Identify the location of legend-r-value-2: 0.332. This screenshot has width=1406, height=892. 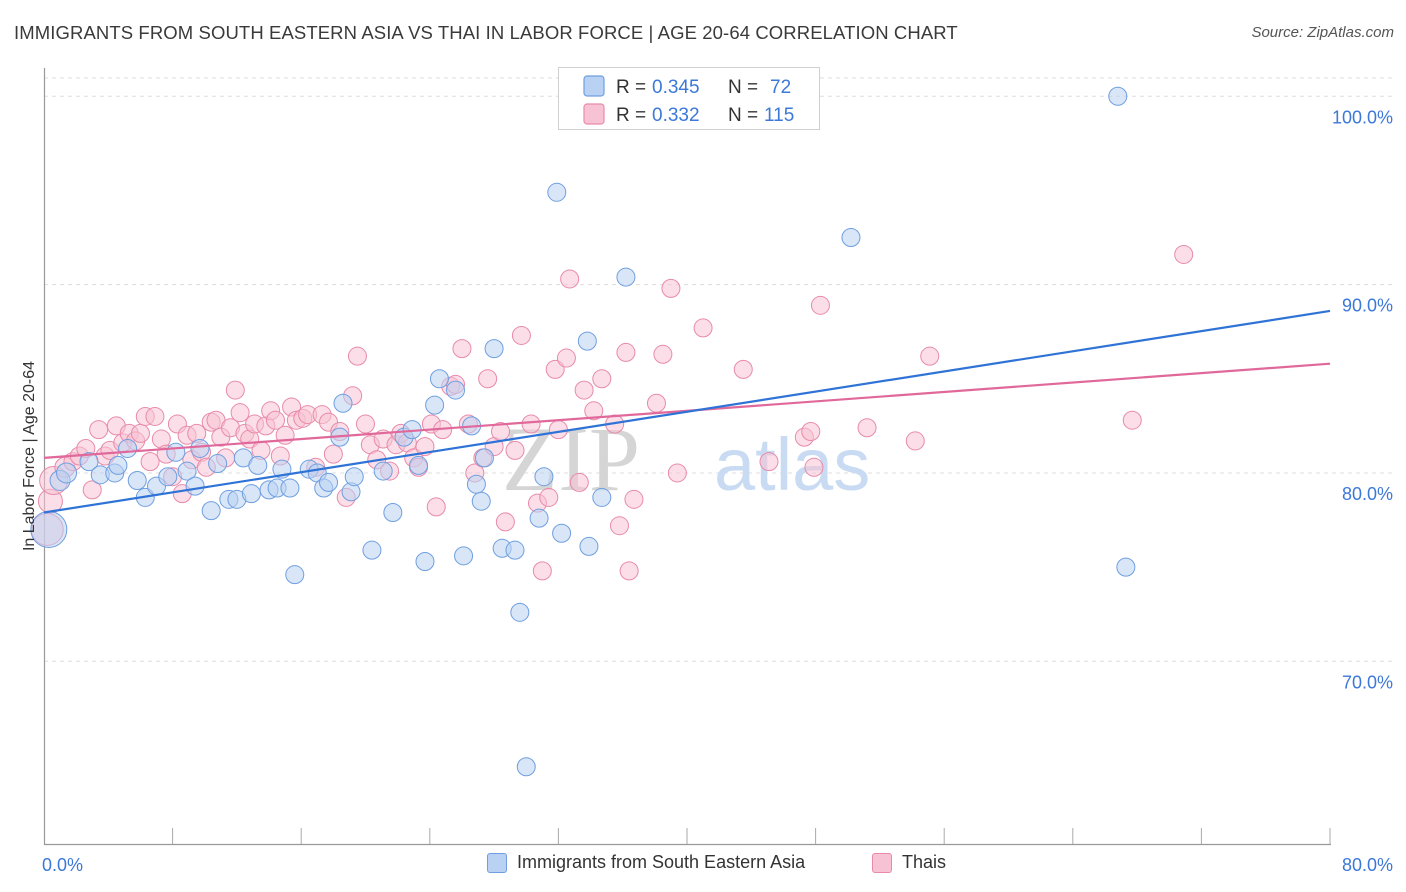
(676, 115).